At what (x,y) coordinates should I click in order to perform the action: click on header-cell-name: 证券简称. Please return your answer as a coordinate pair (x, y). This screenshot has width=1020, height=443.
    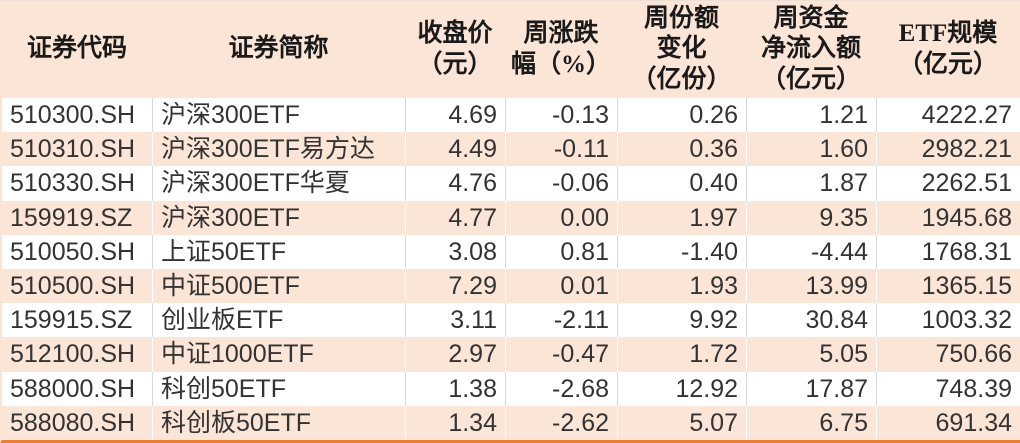
    Looking at the image, I should click on (278, 49).